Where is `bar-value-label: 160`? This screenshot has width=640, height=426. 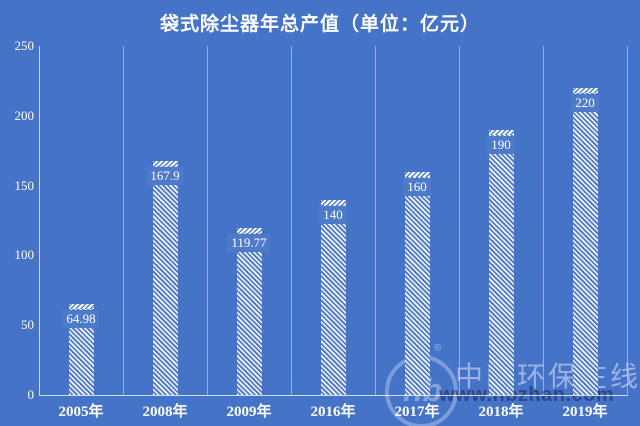 bar-value-label: 160 is located at coordinates (417, 186).